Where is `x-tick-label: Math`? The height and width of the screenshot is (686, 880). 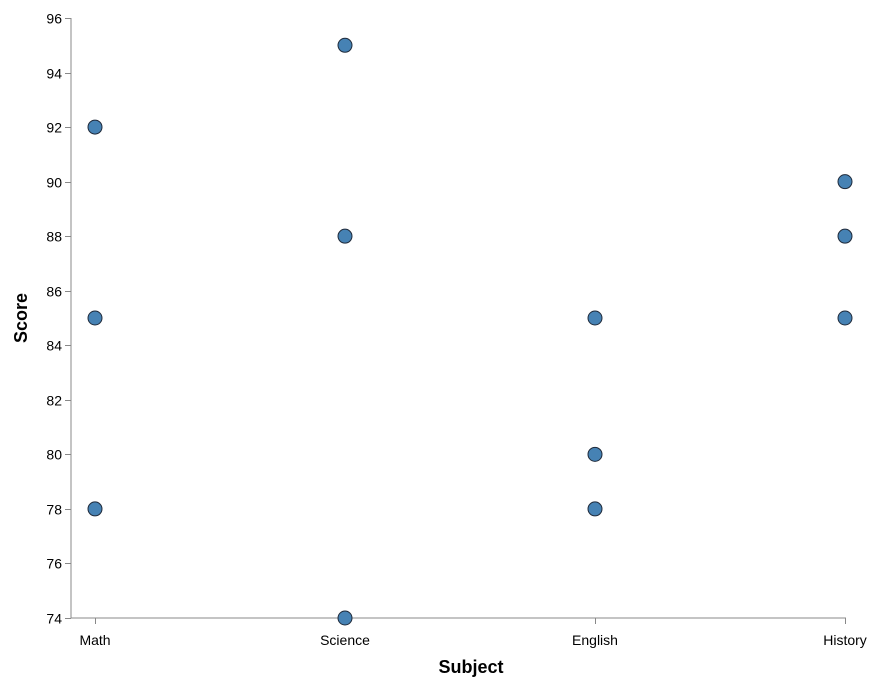
x-tick-label: Math is located at coordinates (94, 640).